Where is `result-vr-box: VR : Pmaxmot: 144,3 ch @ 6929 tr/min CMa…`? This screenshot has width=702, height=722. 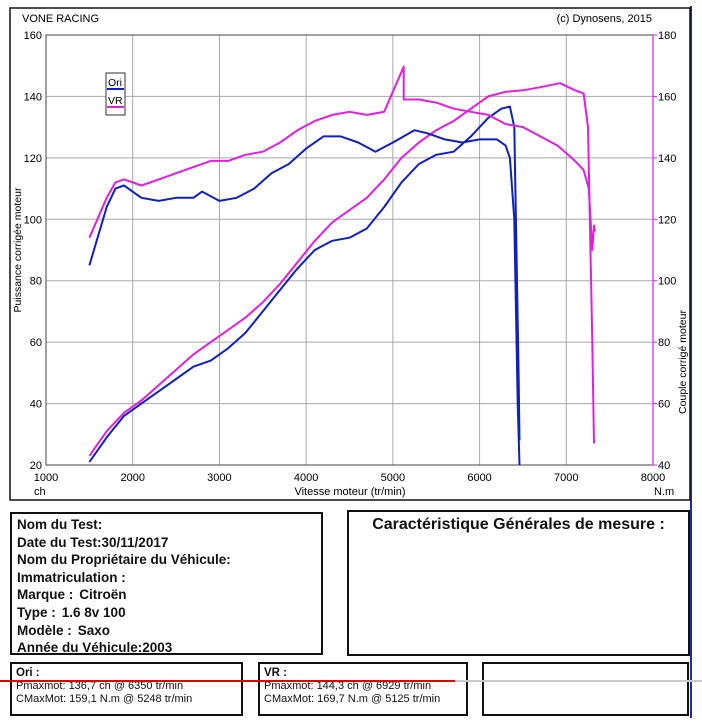 result-vr-box: VR : Pmaxmot: 144,3 ch @ 6929 tr/min CMa… is located at coordinates (363, 689).